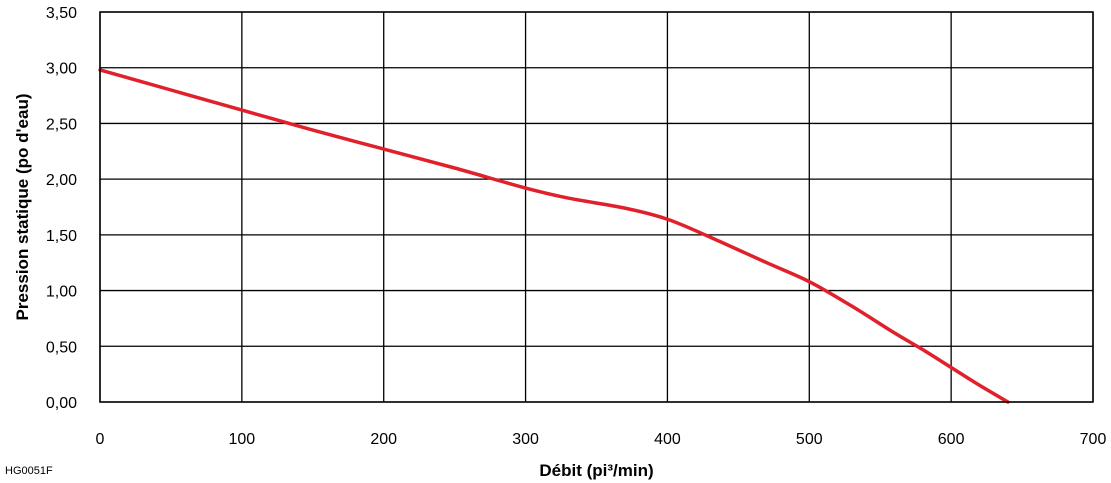 The image size is (1111, 483). What do you see at coordinates (809, 439) in the screenshot?
I see `x-tick-label: 500` at bounding box center [809, 439].